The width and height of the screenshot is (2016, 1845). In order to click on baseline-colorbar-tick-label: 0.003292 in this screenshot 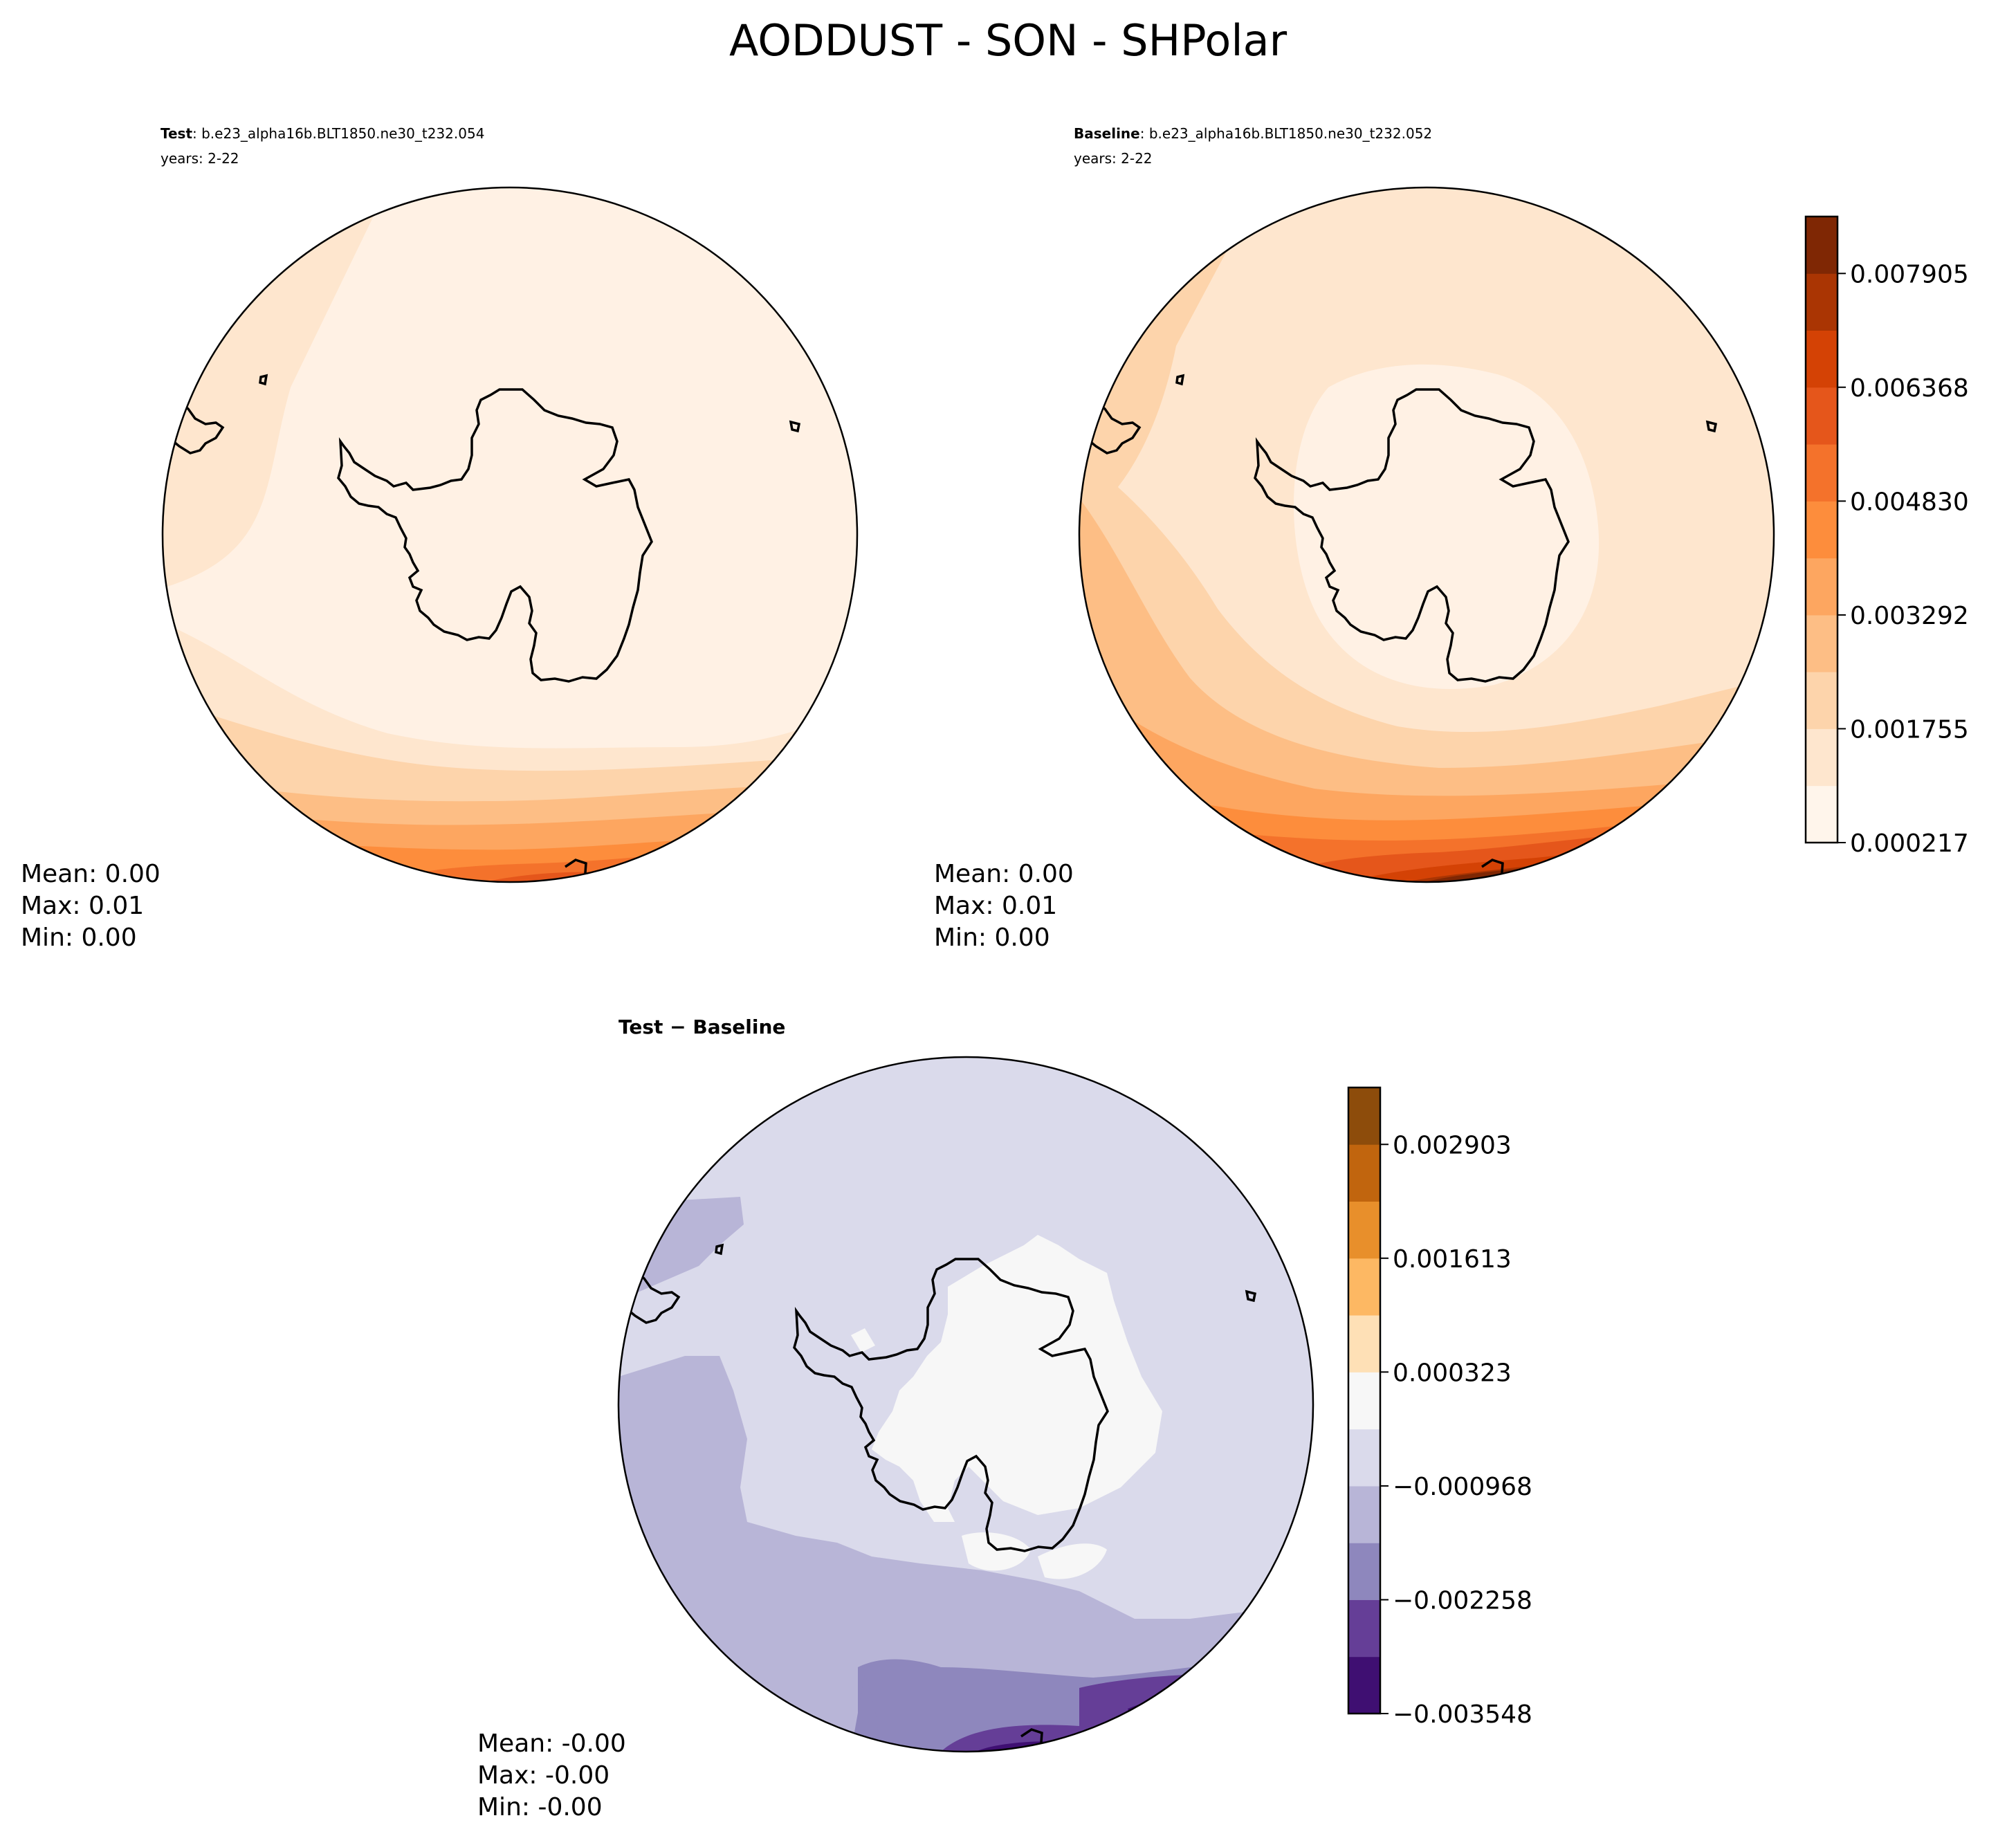, I will do `click(1909, 616)`.